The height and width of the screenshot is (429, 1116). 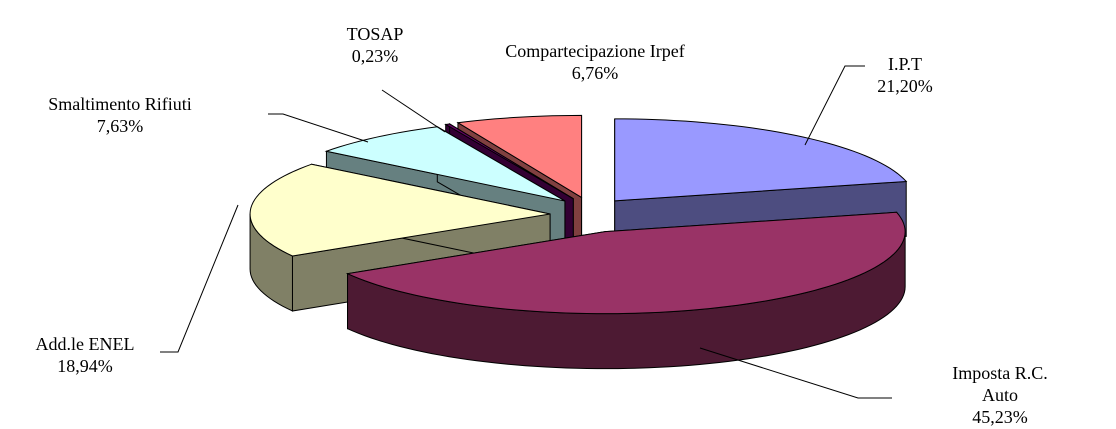 What do you see at coordinates (905, 86) in the screenshot?
I see `value-label: 21,20%` at bounding box center [905, 86].